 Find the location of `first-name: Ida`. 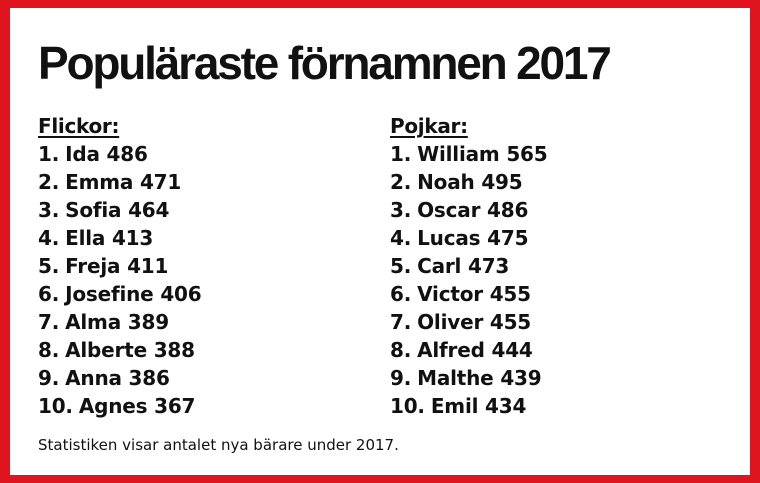

first-name: Ida is located at coordinates (82, 154).